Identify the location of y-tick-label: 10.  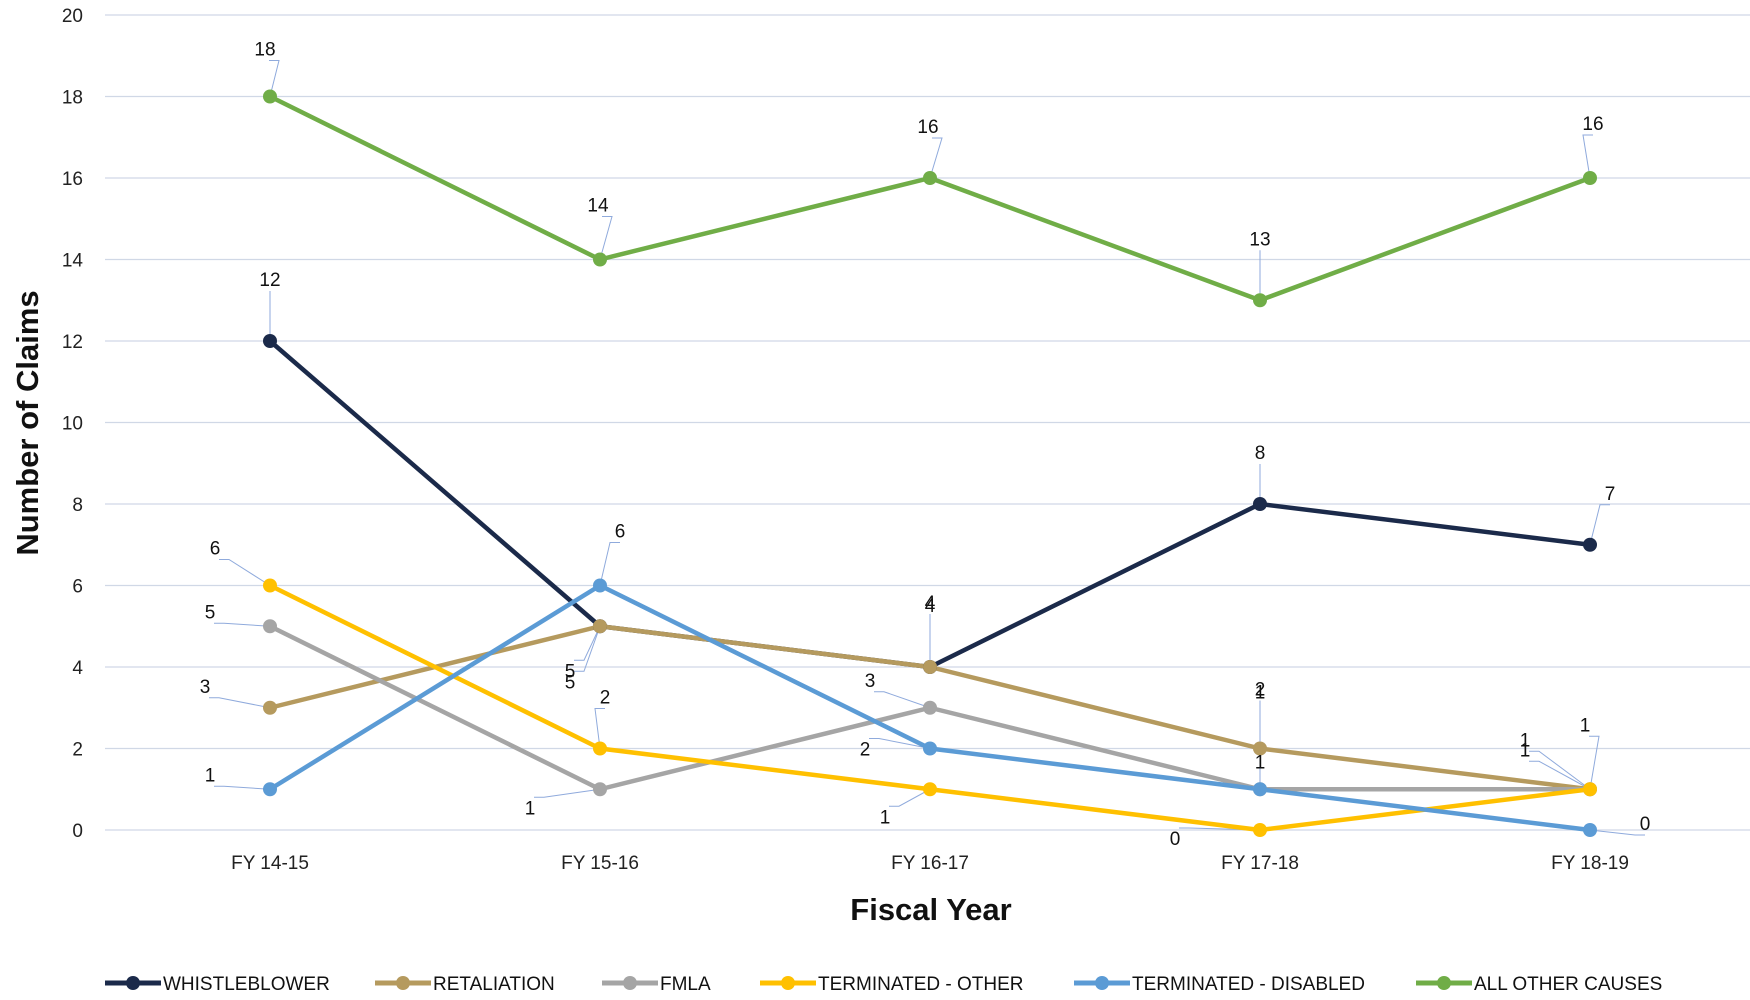
(72, 424).